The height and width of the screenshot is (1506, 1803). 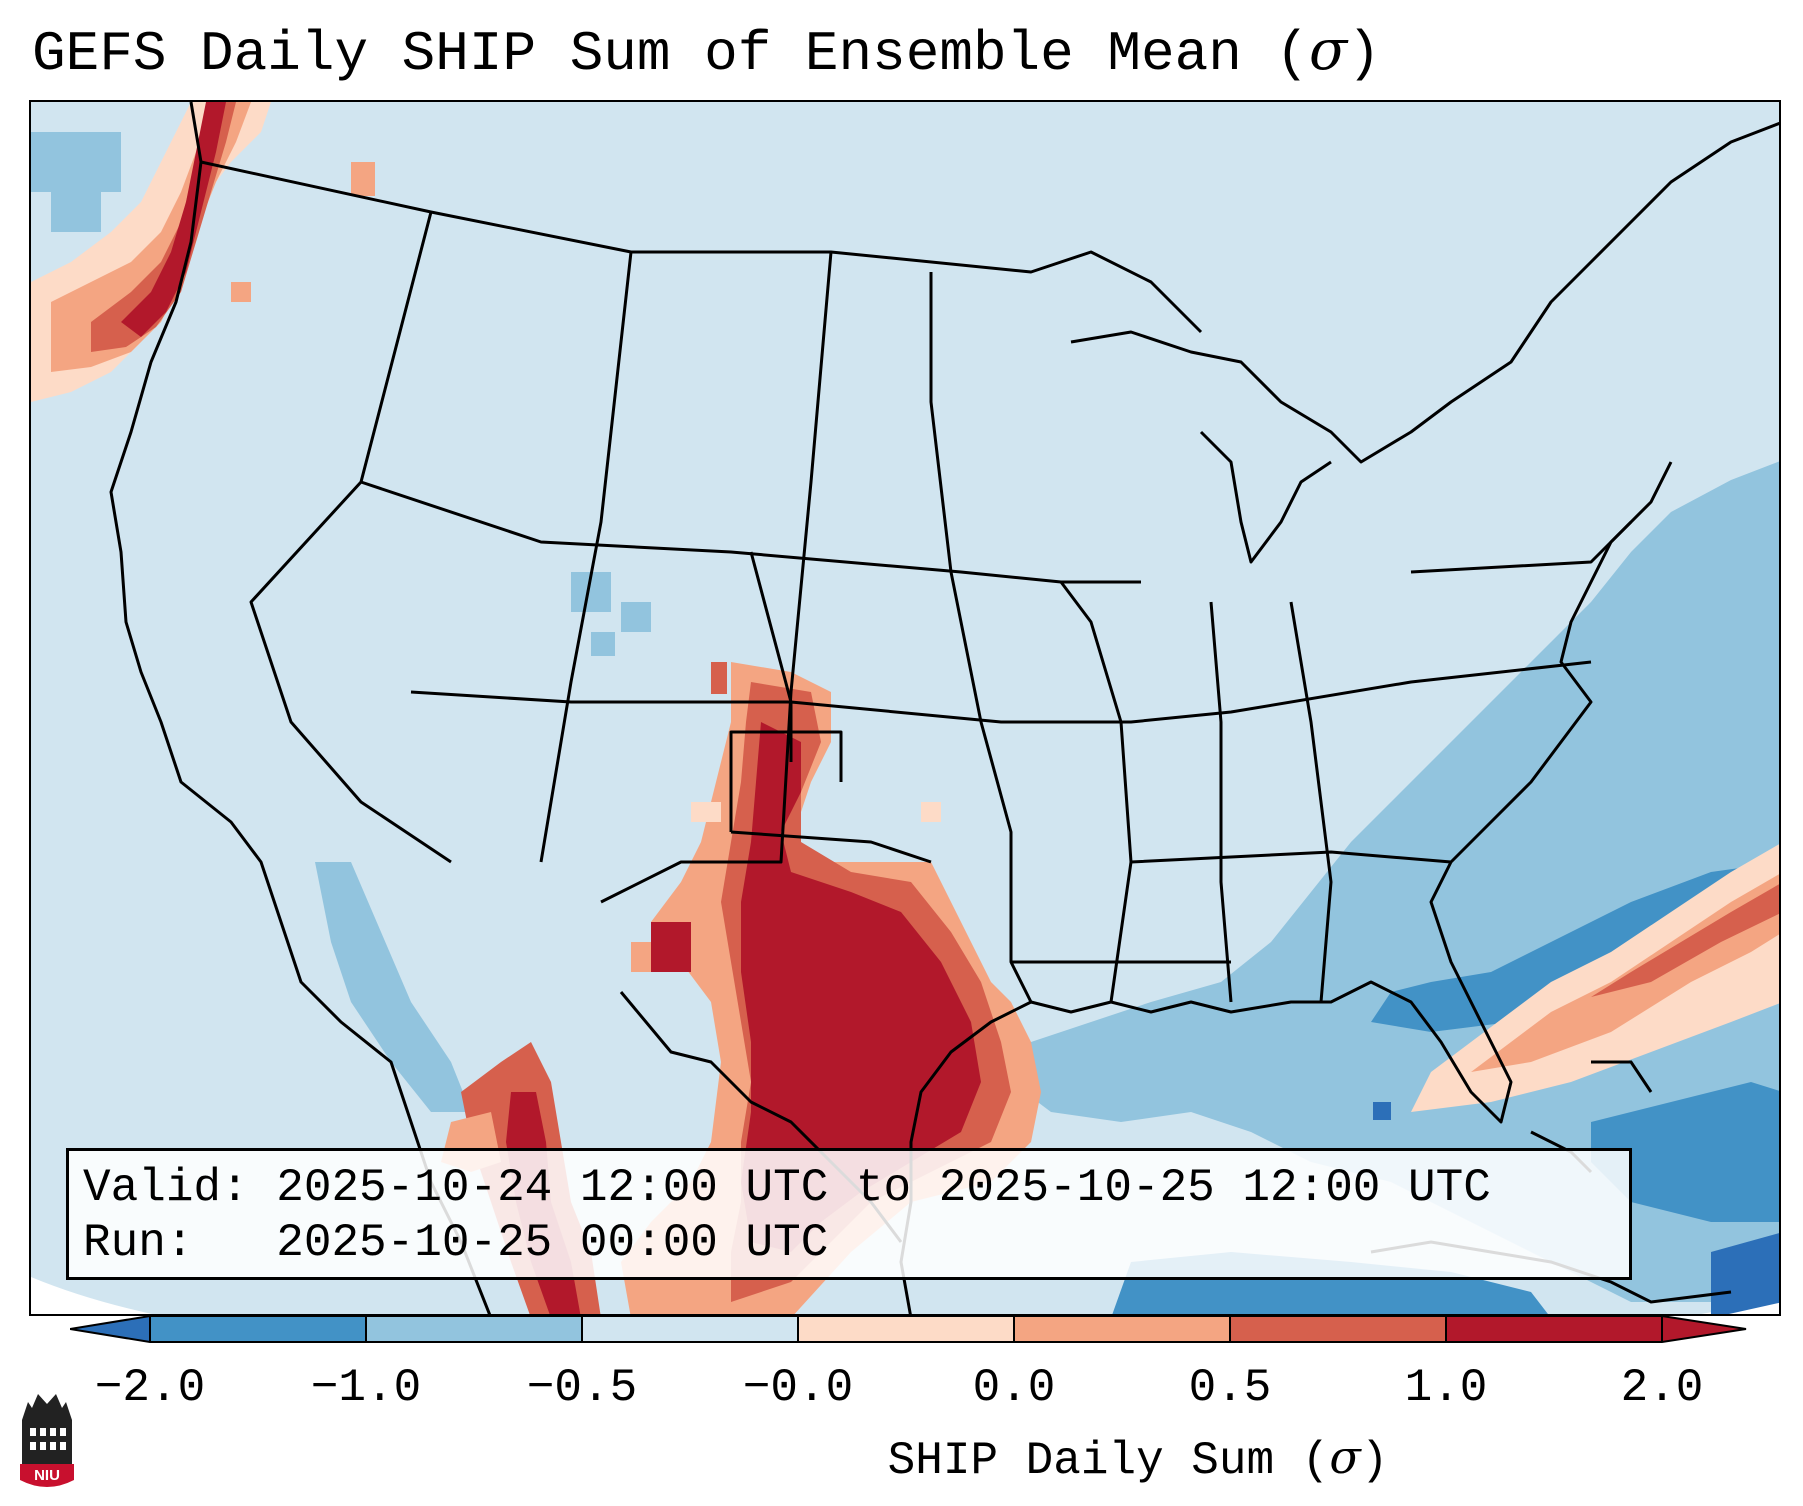 I want to click on atlantic-strong-negative, so click(x=1575, y=947).